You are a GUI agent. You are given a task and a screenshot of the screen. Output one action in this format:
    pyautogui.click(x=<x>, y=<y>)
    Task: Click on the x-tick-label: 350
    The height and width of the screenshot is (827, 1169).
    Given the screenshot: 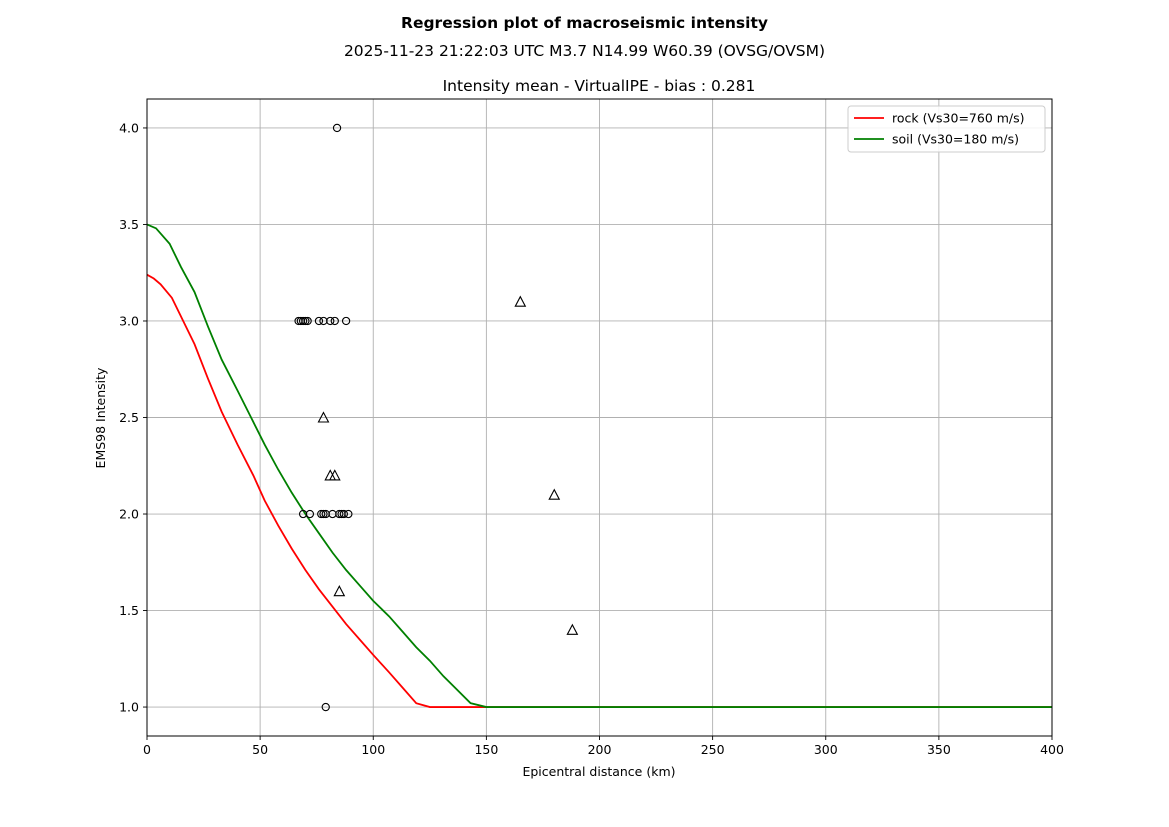 What is the action you would take?
    pyautogui.click(x=939, y=749)
    